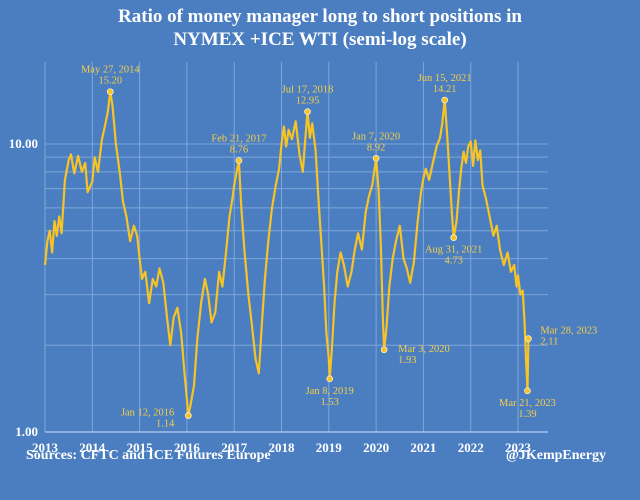 This screenshot has width=640, height=500. What do you see at coordinates (527, 403) in the screenshot?
I see `annotation-date-label: Mar 21, 2023` at bounding box center [527, 403].